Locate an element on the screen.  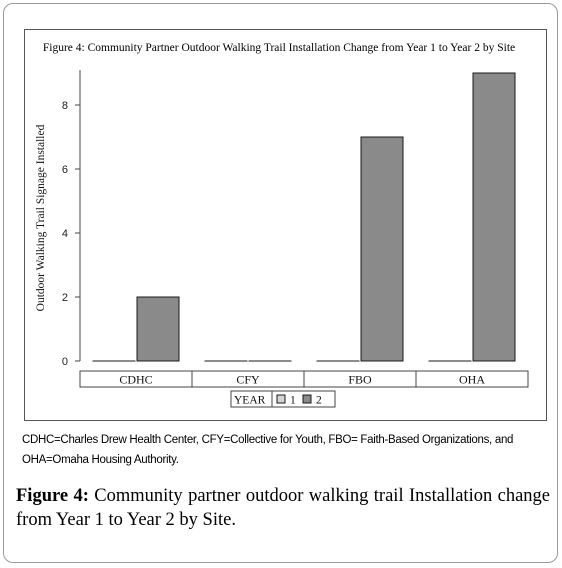
category-label-cfy: CFY is located at coordinates (248, 380).